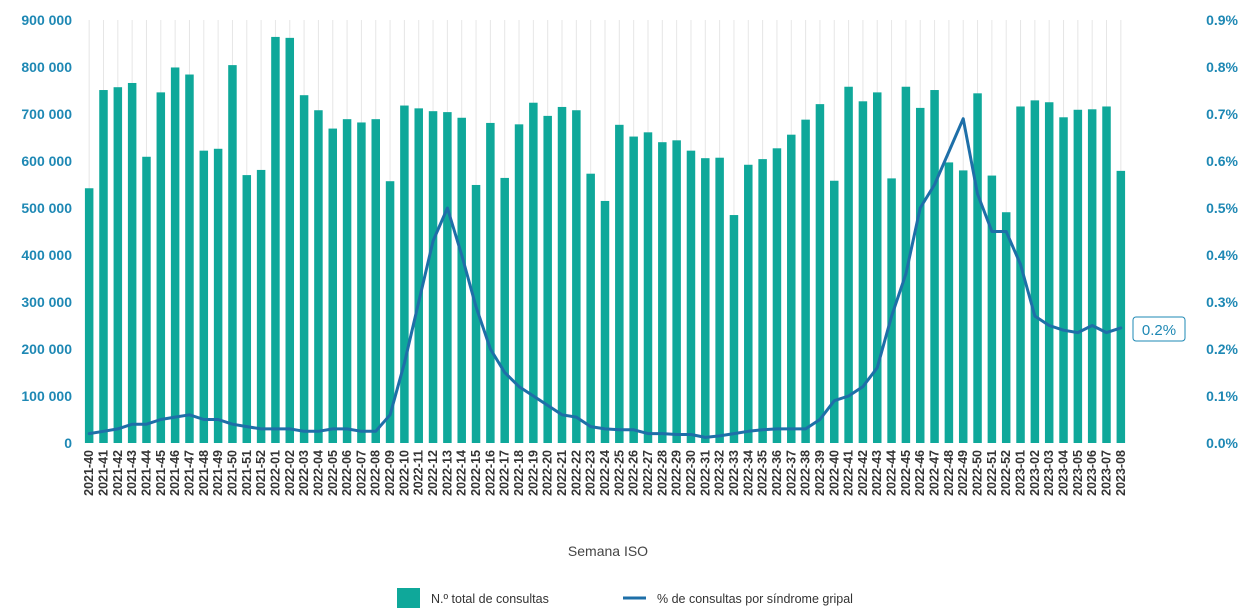 The width and height of the screenshot is (1242, 608). I want to click on legend-bar-swatch, so click(408, 598).